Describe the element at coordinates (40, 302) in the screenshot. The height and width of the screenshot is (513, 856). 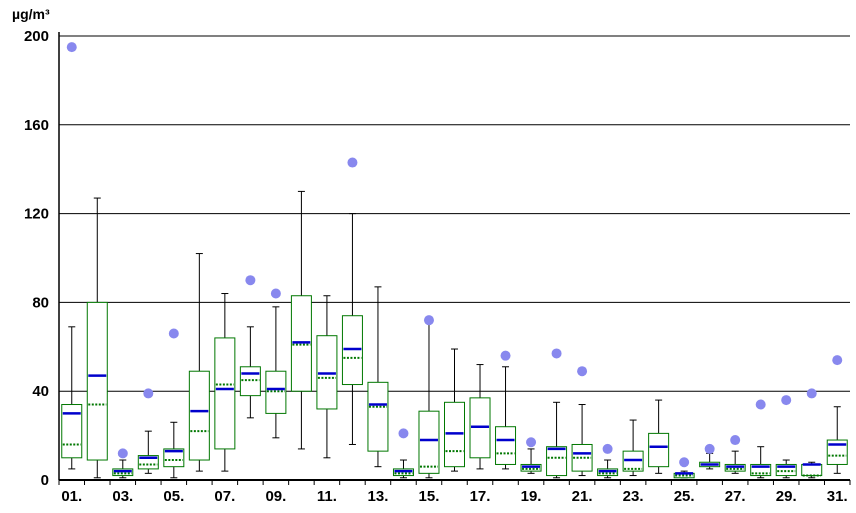
I see `y-tick-label: 80` at that location.